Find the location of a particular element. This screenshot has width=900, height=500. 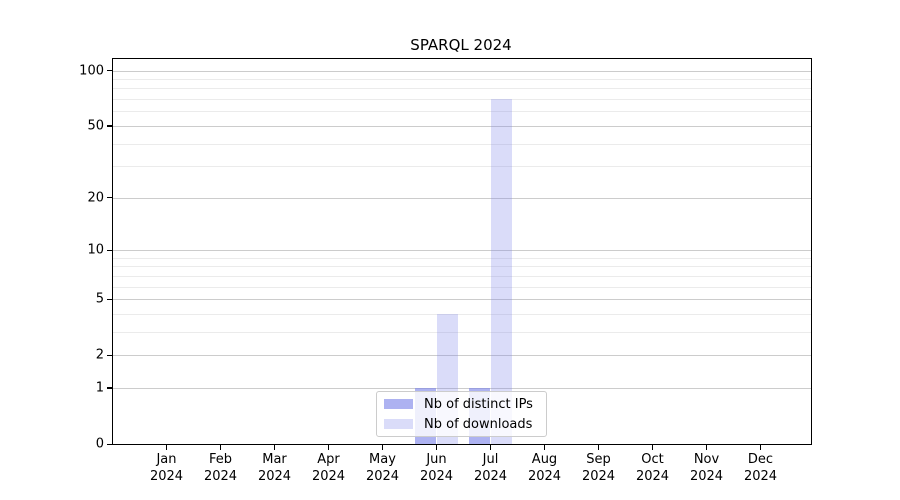

y-tick-label: 2 is located at coordinates (99, 355).